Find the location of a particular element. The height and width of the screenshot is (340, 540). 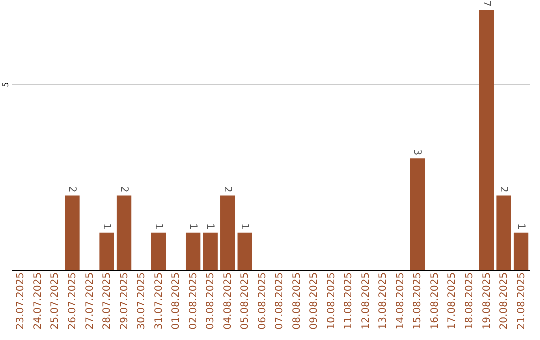

x-tick-label: 02.08.2025 is located at coordinates (194, 301).